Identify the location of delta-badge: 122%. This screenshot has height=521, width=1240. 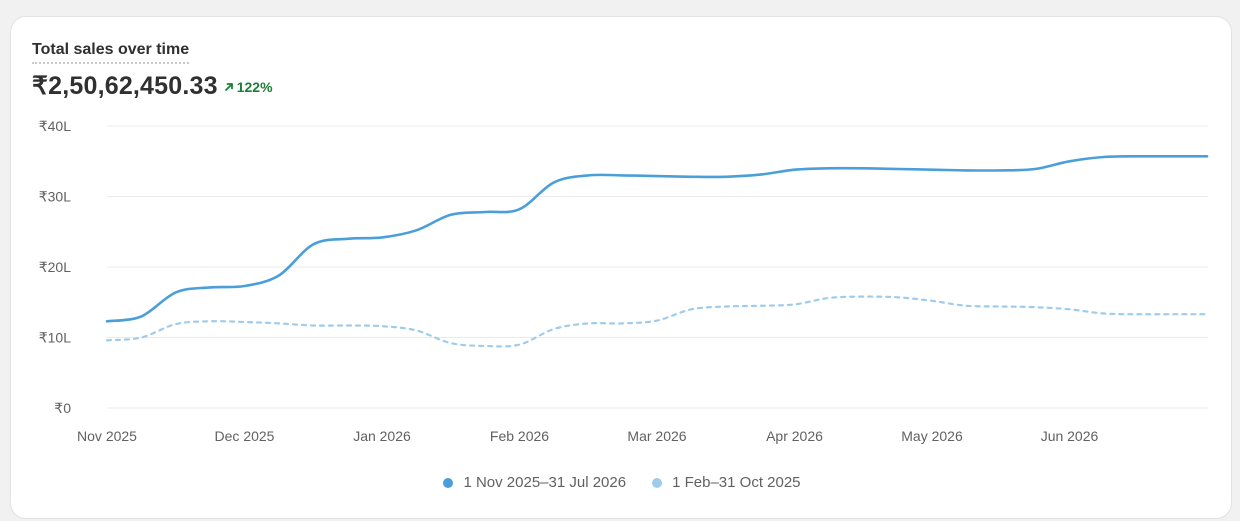
(248, 87).